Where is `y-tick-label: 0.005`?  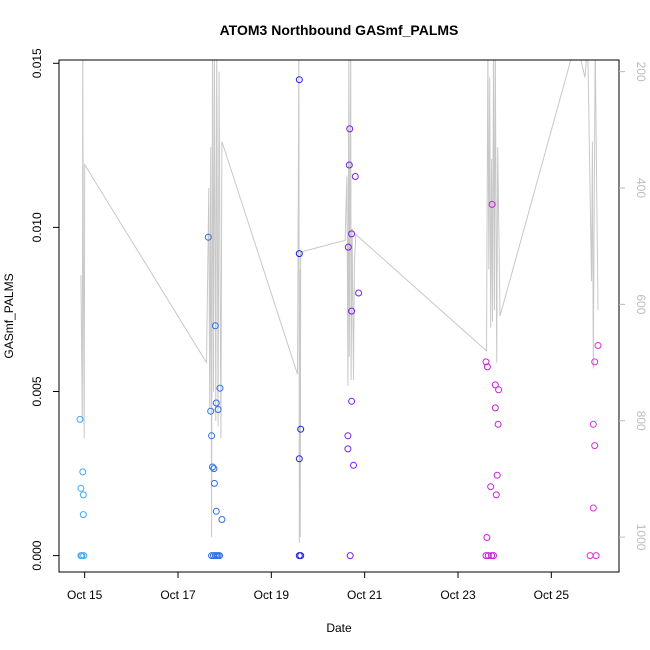
y-tick-label: 0.005 is located at coordinates (37, 391).